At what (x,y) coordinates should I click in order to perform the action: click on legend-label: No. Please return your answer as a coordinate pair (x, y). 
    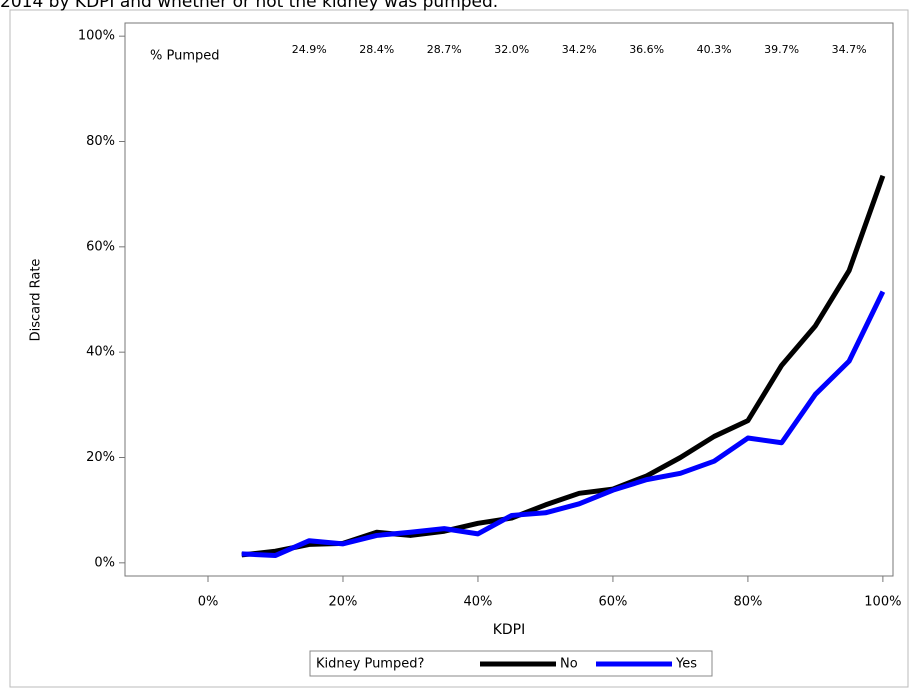
    Looking at the image, I should click on (569, 664).